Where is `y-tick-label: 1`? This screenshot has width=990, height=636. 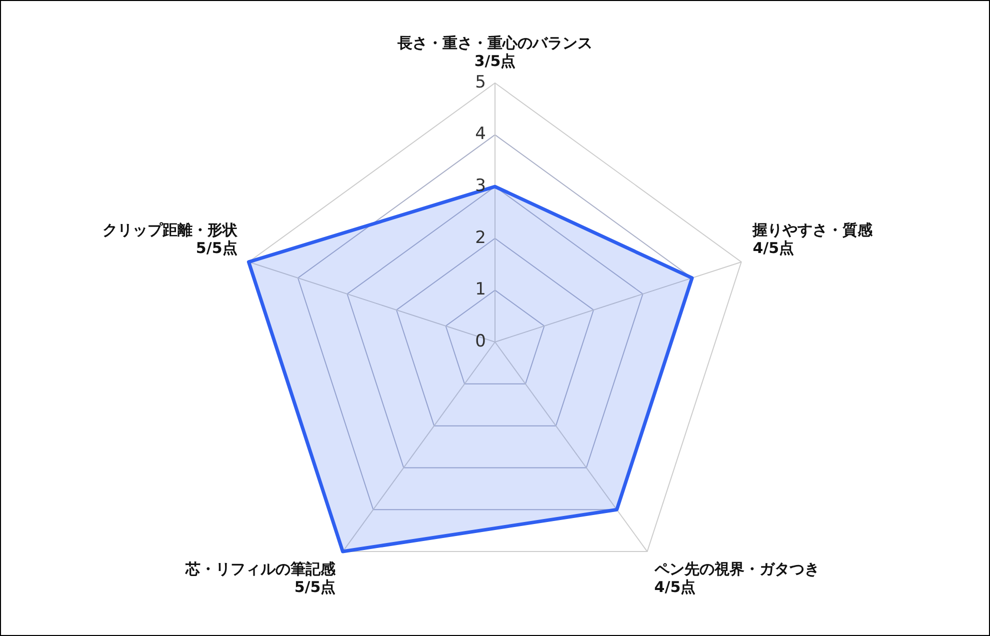
y-tick-label: 1 is located at coordinates (480, 290).